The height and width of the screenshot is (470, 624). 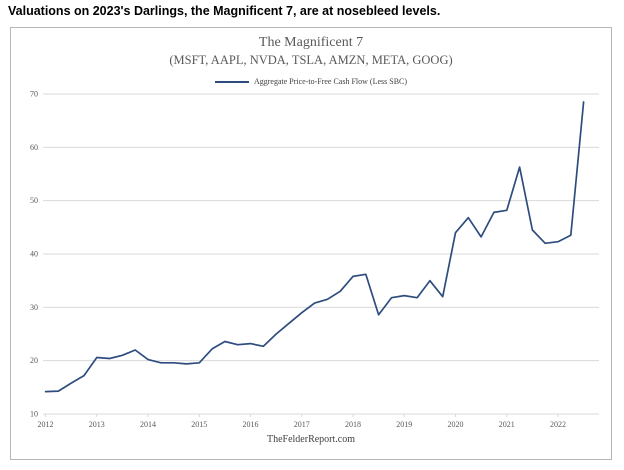 I want to click on svg-text: 70, so click(x=34, y=94).